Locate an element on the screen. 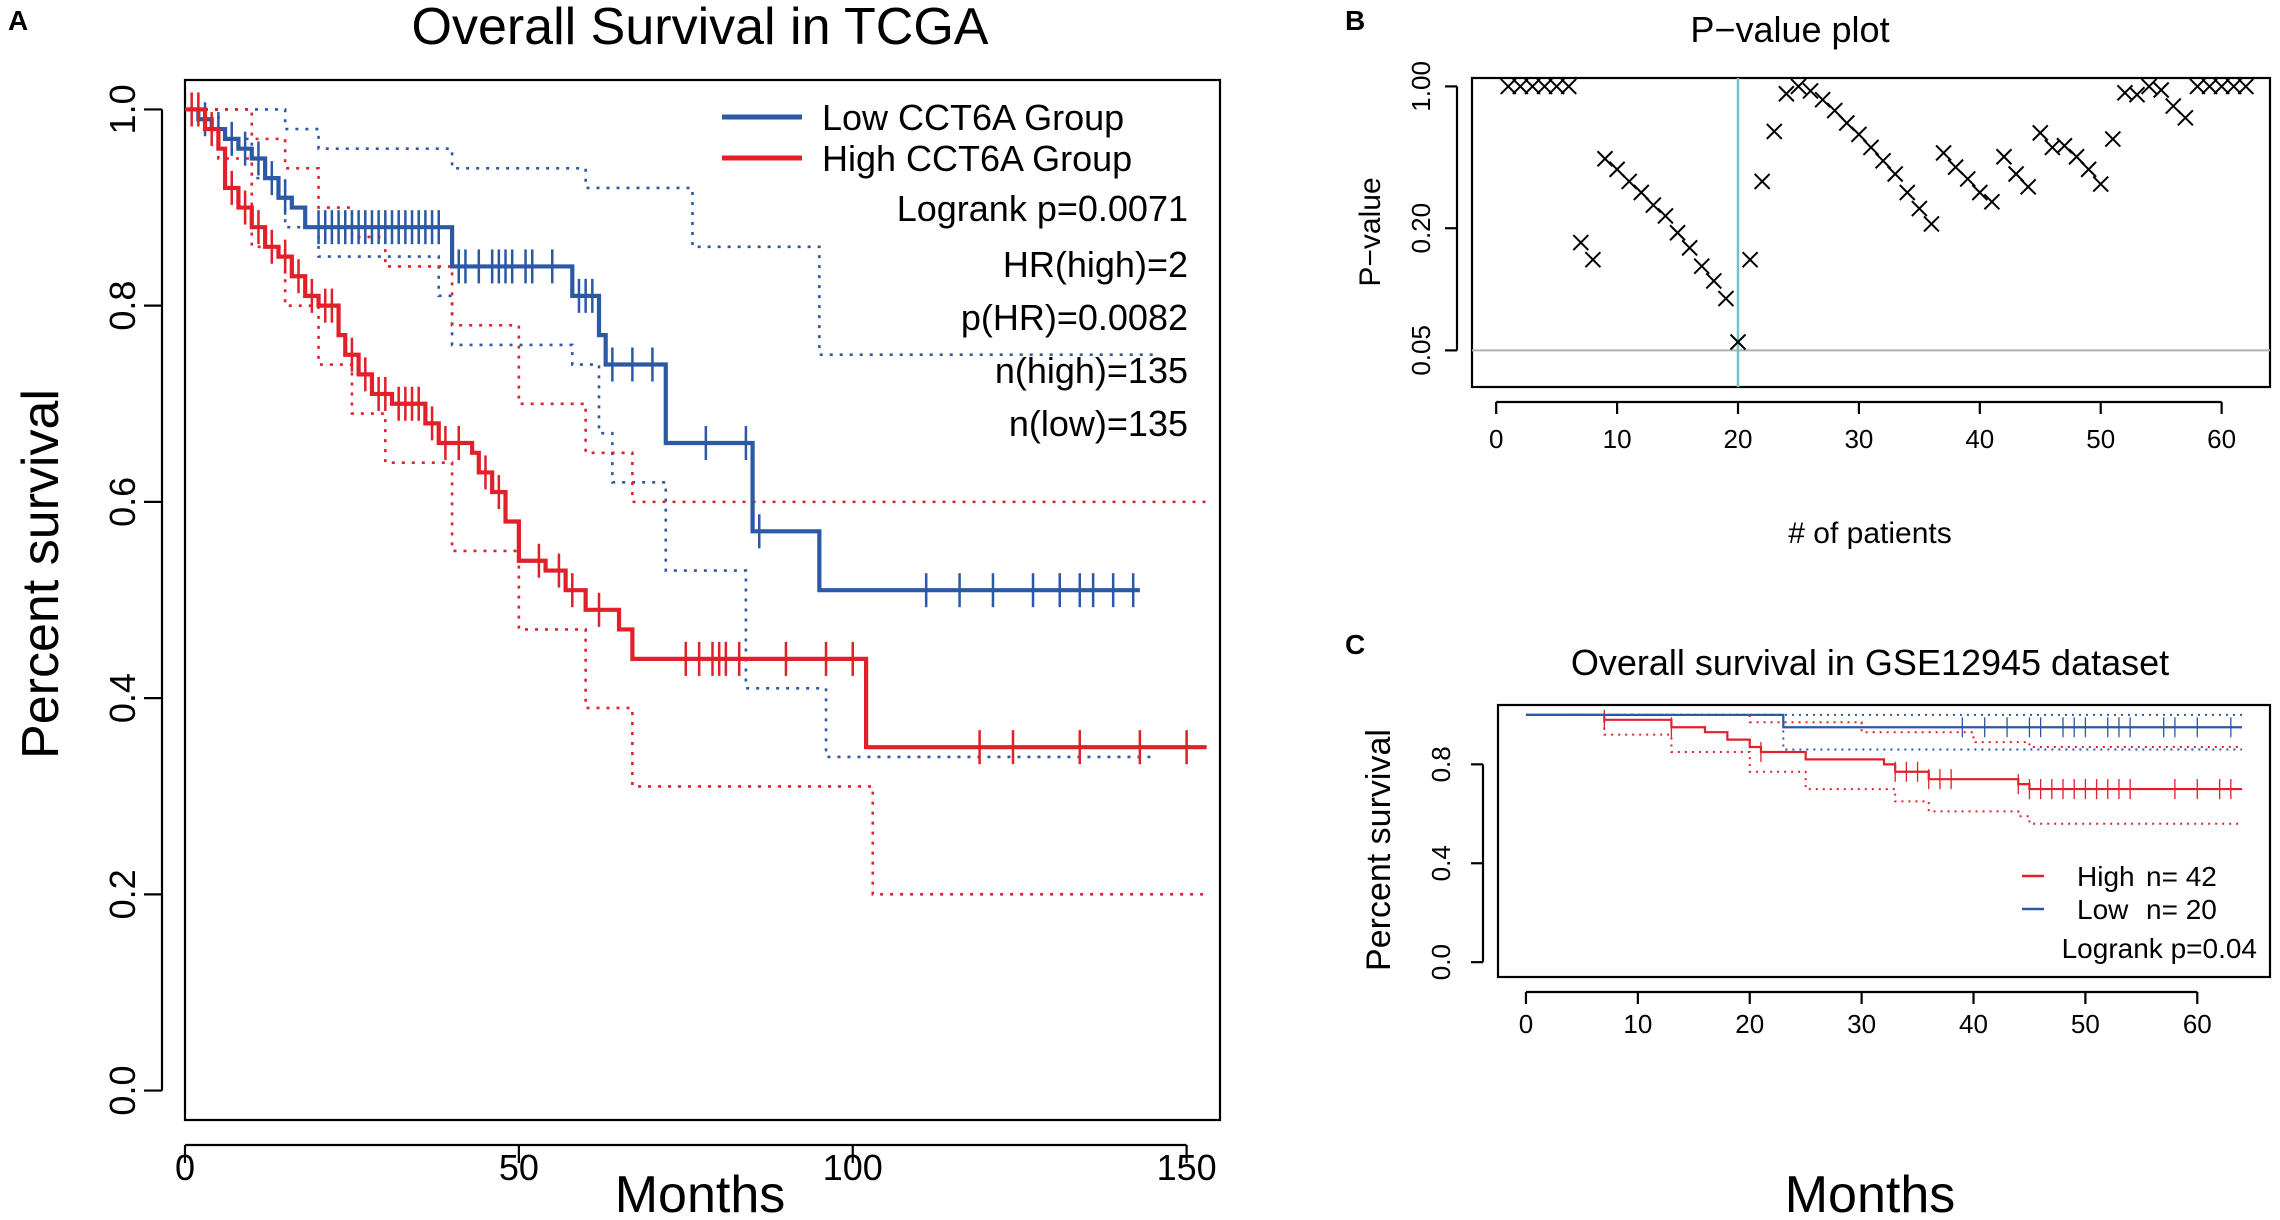 The image size is (2280, 1220). panel-label-c: C is located at coordinates (1355, 644).